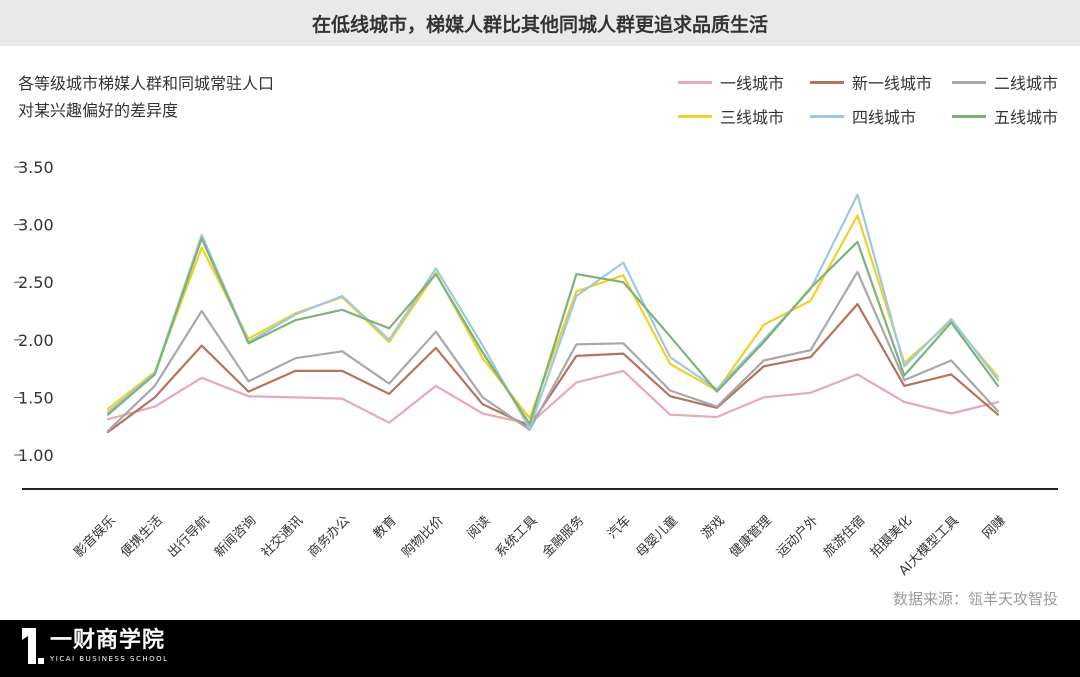 The image size is (1080, 677). I want to click on legend-item: 二线城市, so click(1010, 82).